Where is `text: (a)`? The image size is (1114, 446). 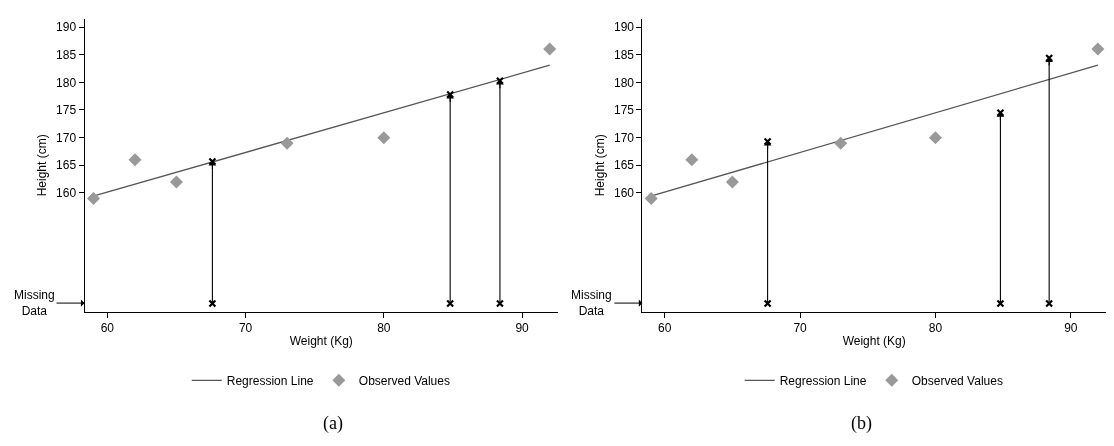 text: (a) is located at coordinates (333, 423).